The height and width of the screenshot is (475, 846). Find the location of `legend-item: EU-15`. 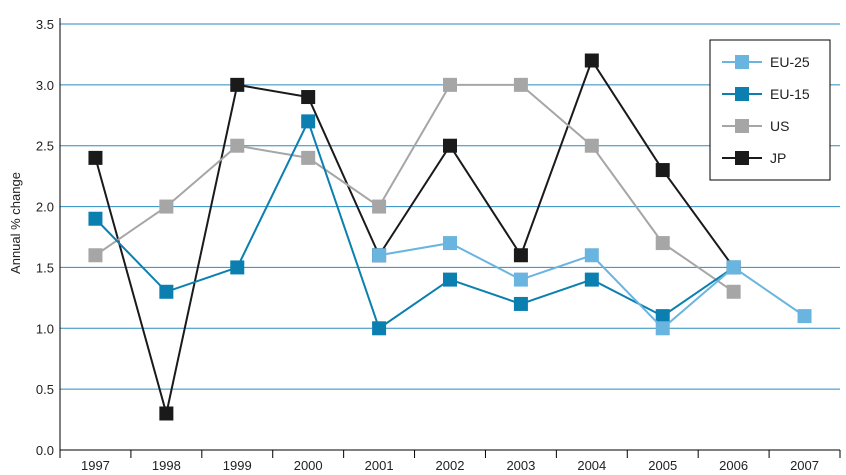

legend-item: EU-15 is located at coordinates (766, 94).